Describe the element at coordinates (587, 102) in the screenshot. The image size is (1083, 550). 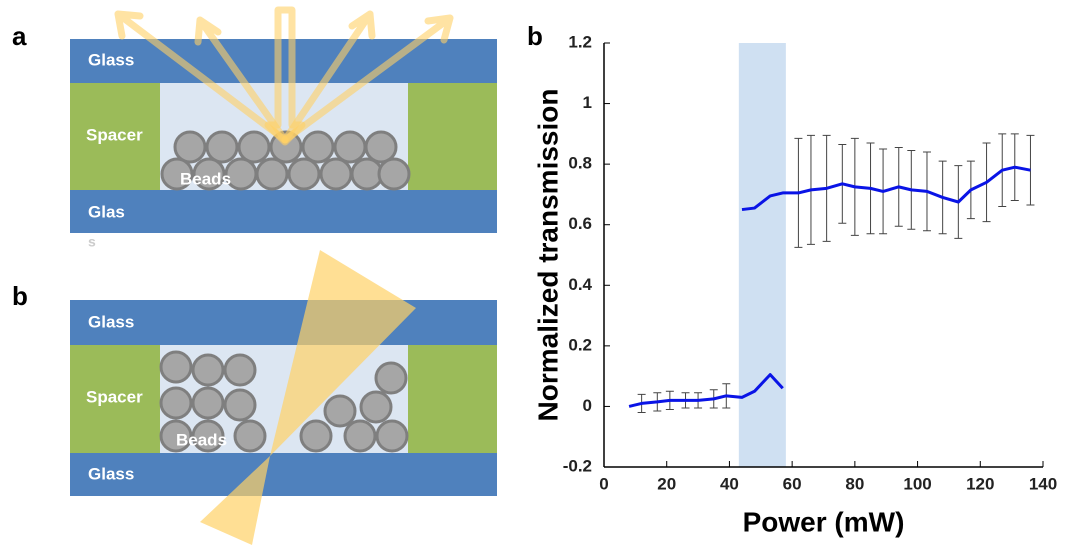
I see `y-tick-label: 1` at that location.